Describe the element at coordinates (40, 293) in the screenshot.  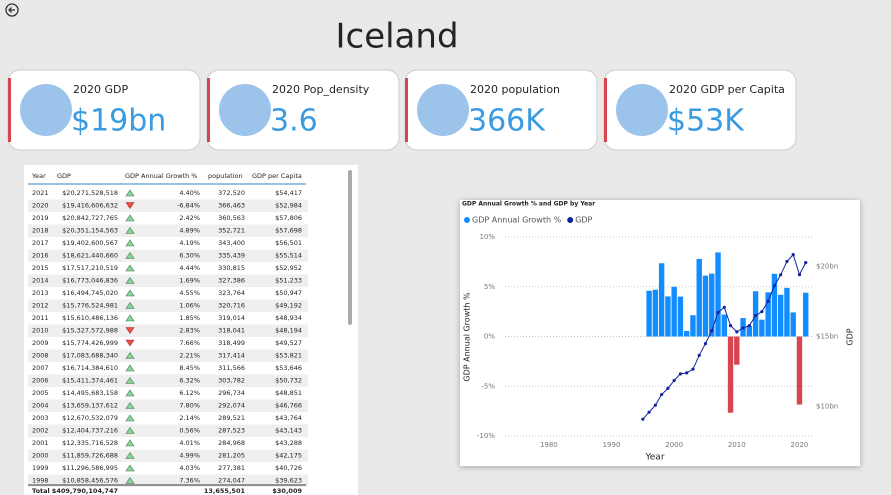
I see `table-cell: 2013` at that location.